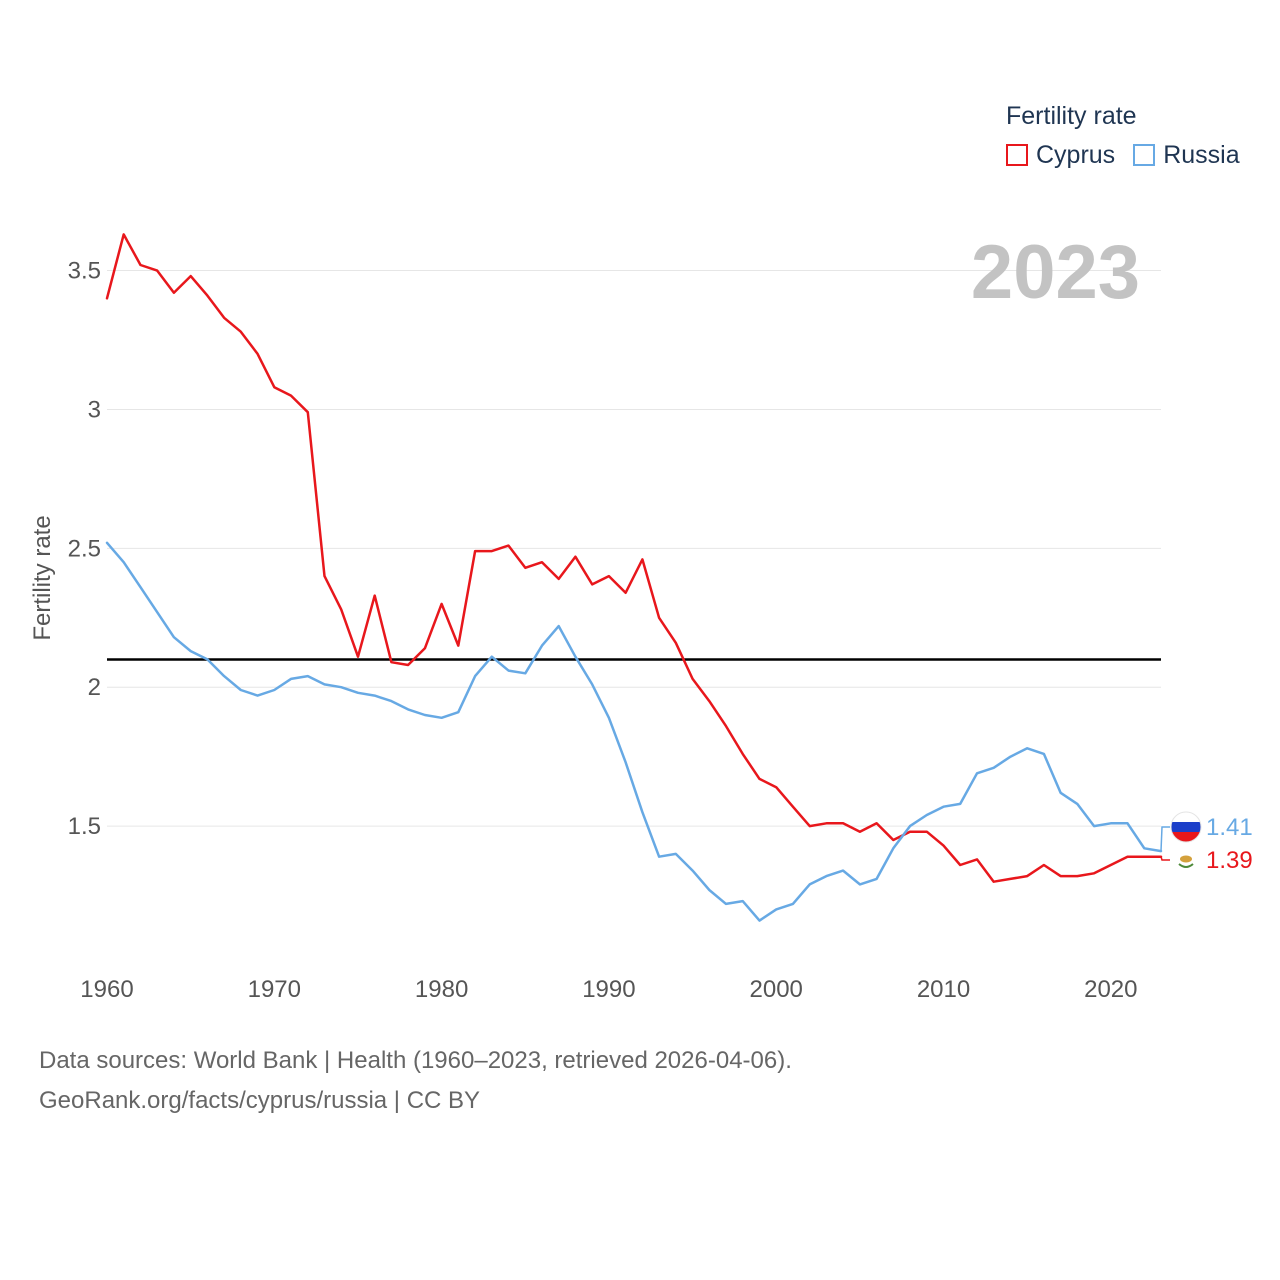 This screenshot has height=1280, width=1280. What do you see at coordinates (1186, 860) in the screenshot?
I see `cyprus-flag-icon` at bounding box center [1186, 860].